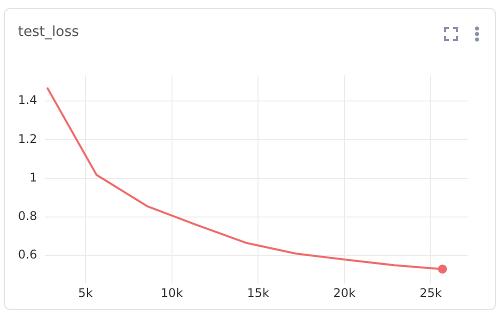  I want to click on x-tick-label: 25k, so click(431, 293).